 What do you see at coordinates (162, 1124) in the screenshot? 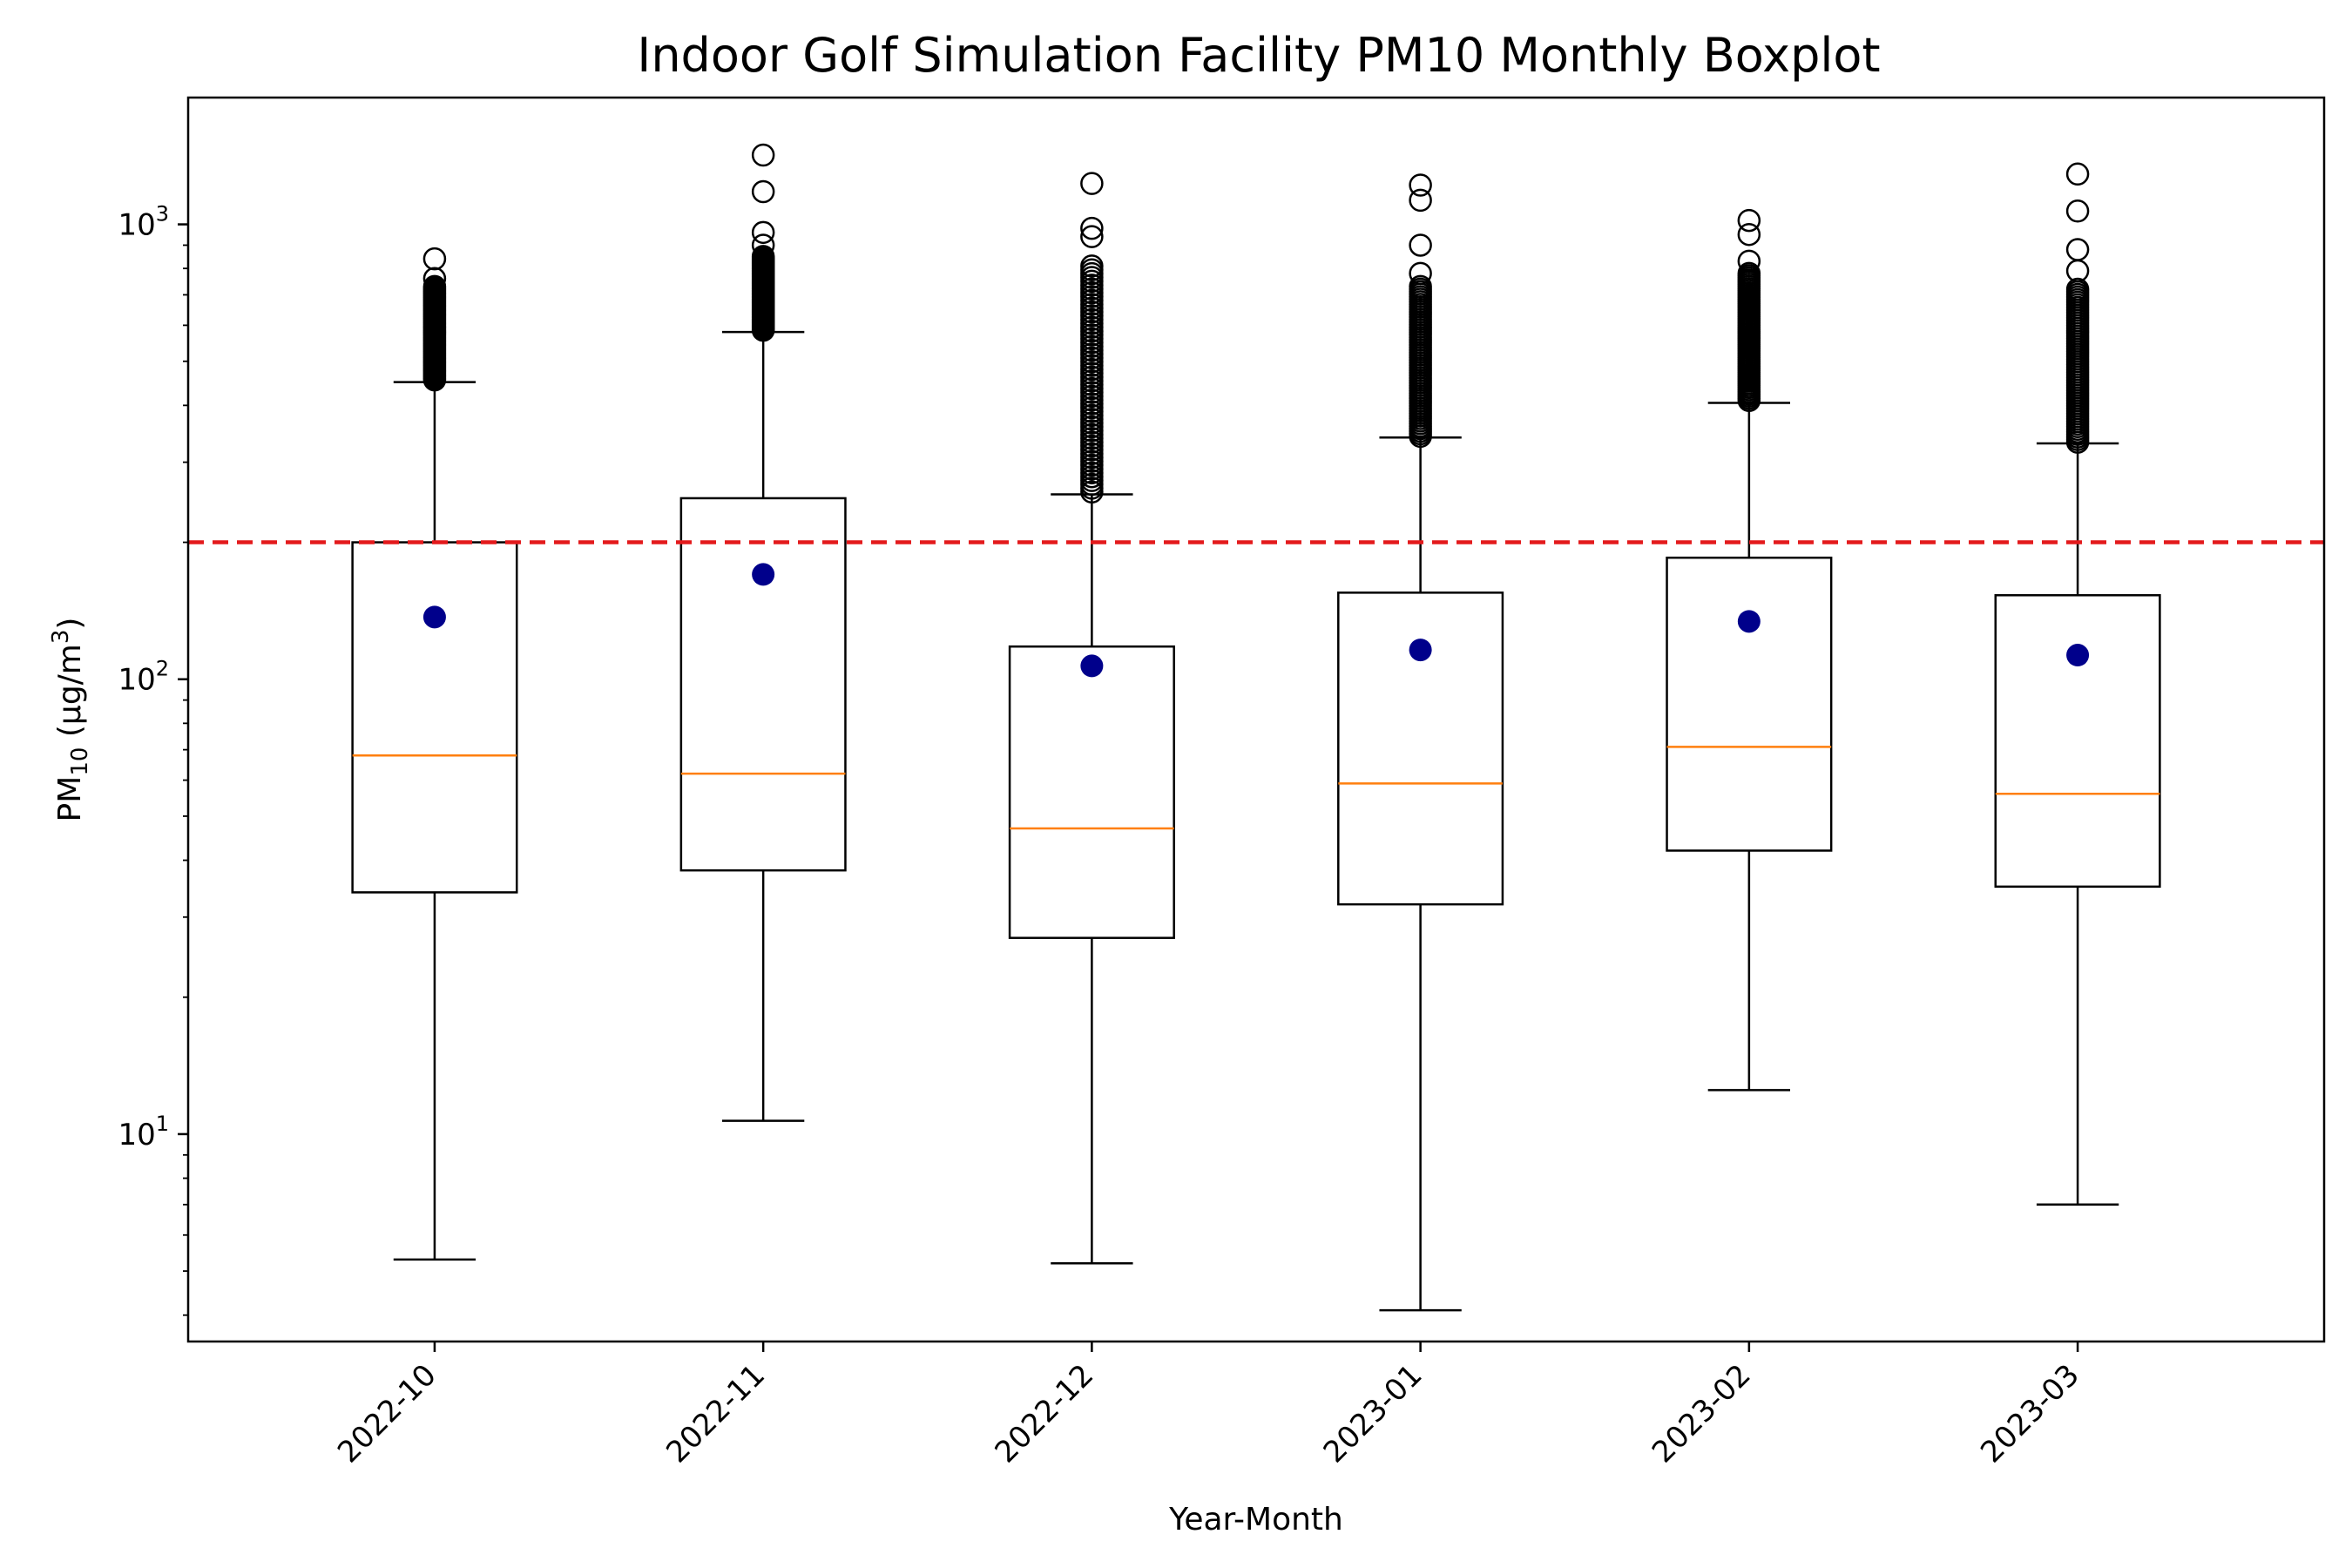
I see `y-tick-exponent: 1` at bounding box center [162, 1124].